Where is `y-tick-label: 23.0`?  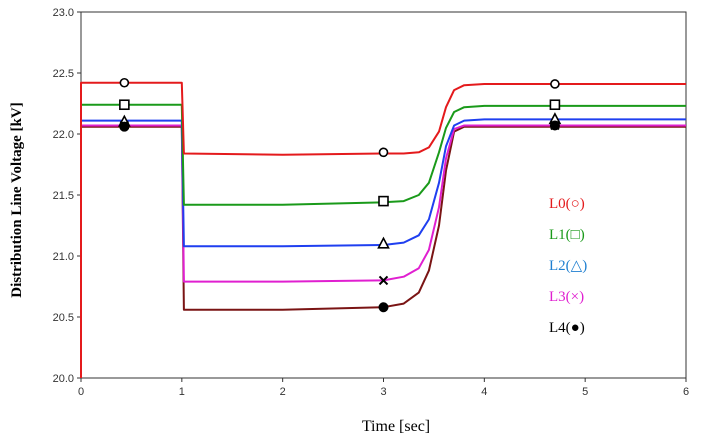 y-tick-label: 23.0 is located at coordinates (63, 13).